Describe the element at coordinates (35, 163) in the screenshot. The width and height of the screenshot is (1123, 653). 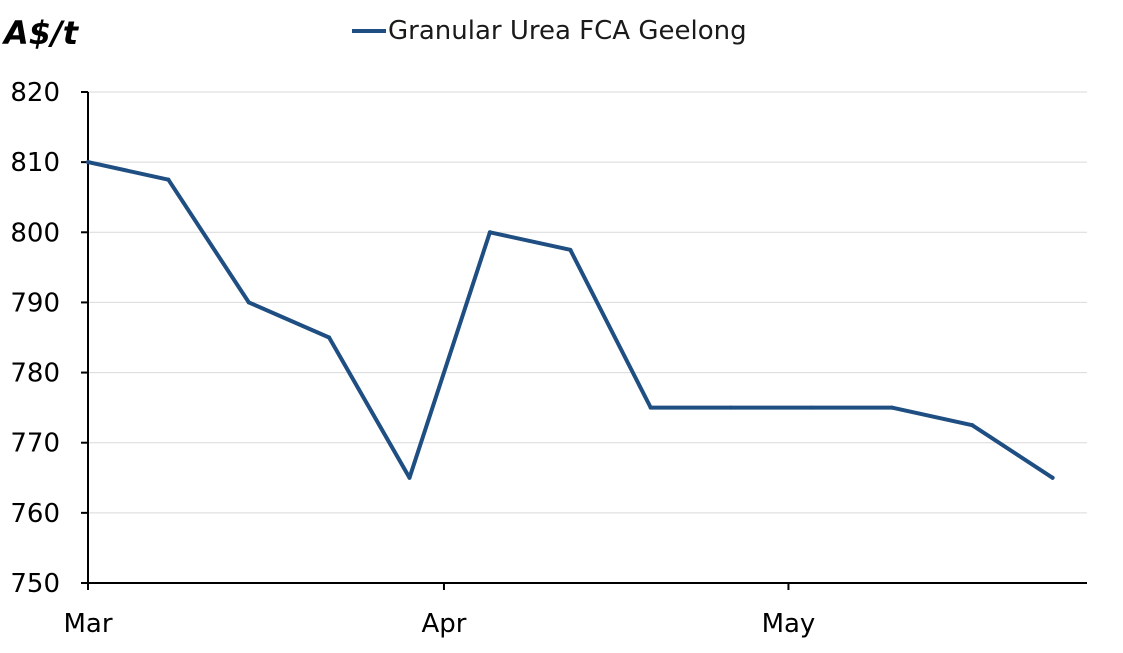
I see `y-tick-label: 810` at that location.